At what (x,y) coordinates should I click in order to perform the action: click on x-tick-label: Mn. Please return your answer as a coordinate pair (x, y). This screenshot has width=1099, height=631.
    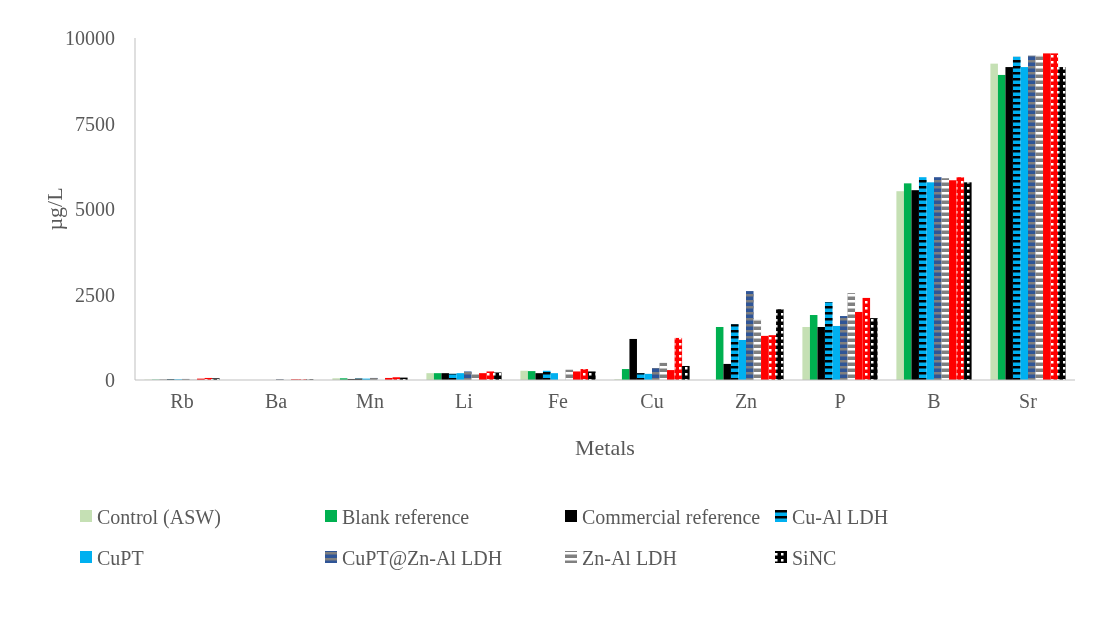
    Looking at the image, I should click on (370, 401).